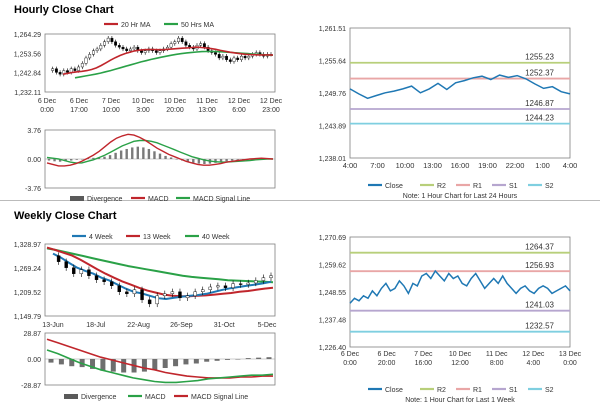  What do you see at coordinates (27, 269) in the screenshot?
I see `weekly-price-ytick: 1,269.24` at bounding box center [27, 269].